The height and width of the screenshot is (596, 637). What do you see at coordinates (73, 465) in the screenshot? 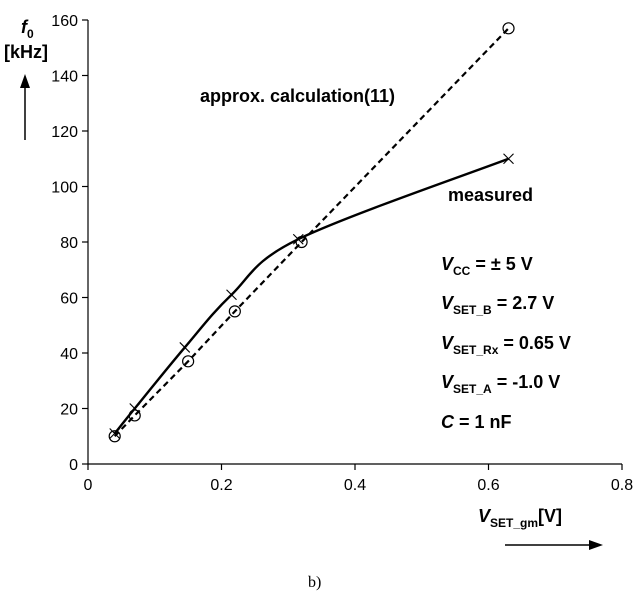
I see `y-tick-label: 0` at bounding box center [73, 465].